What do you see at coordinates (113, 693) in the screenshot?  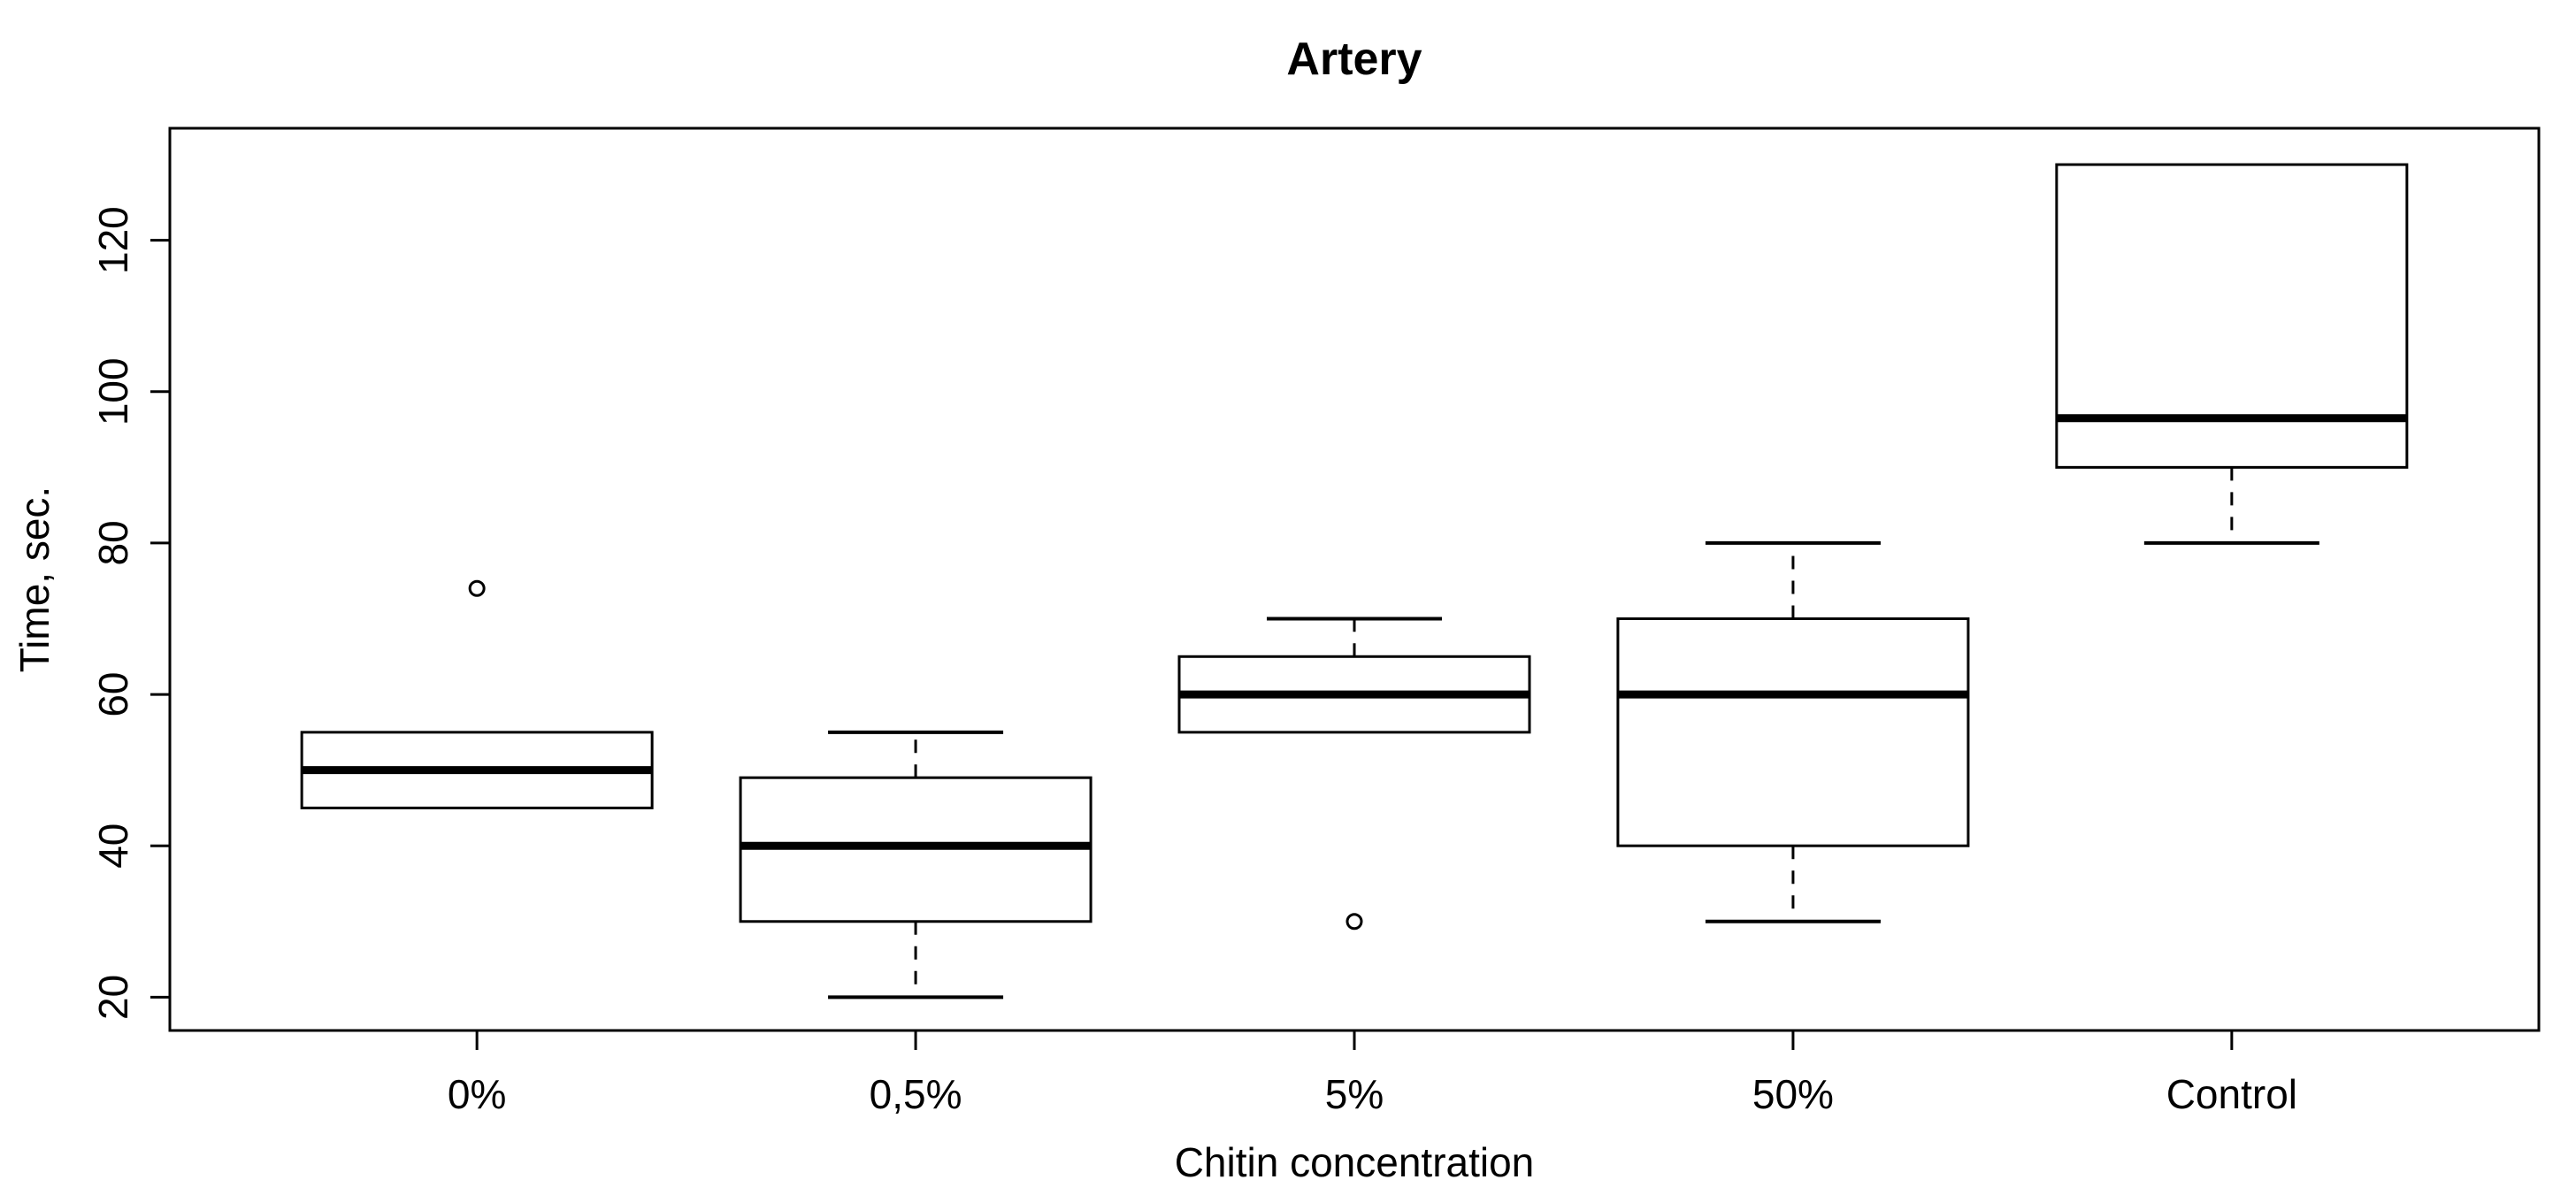 I see `y-tick-label: 60` at bounding box center [113, 693].